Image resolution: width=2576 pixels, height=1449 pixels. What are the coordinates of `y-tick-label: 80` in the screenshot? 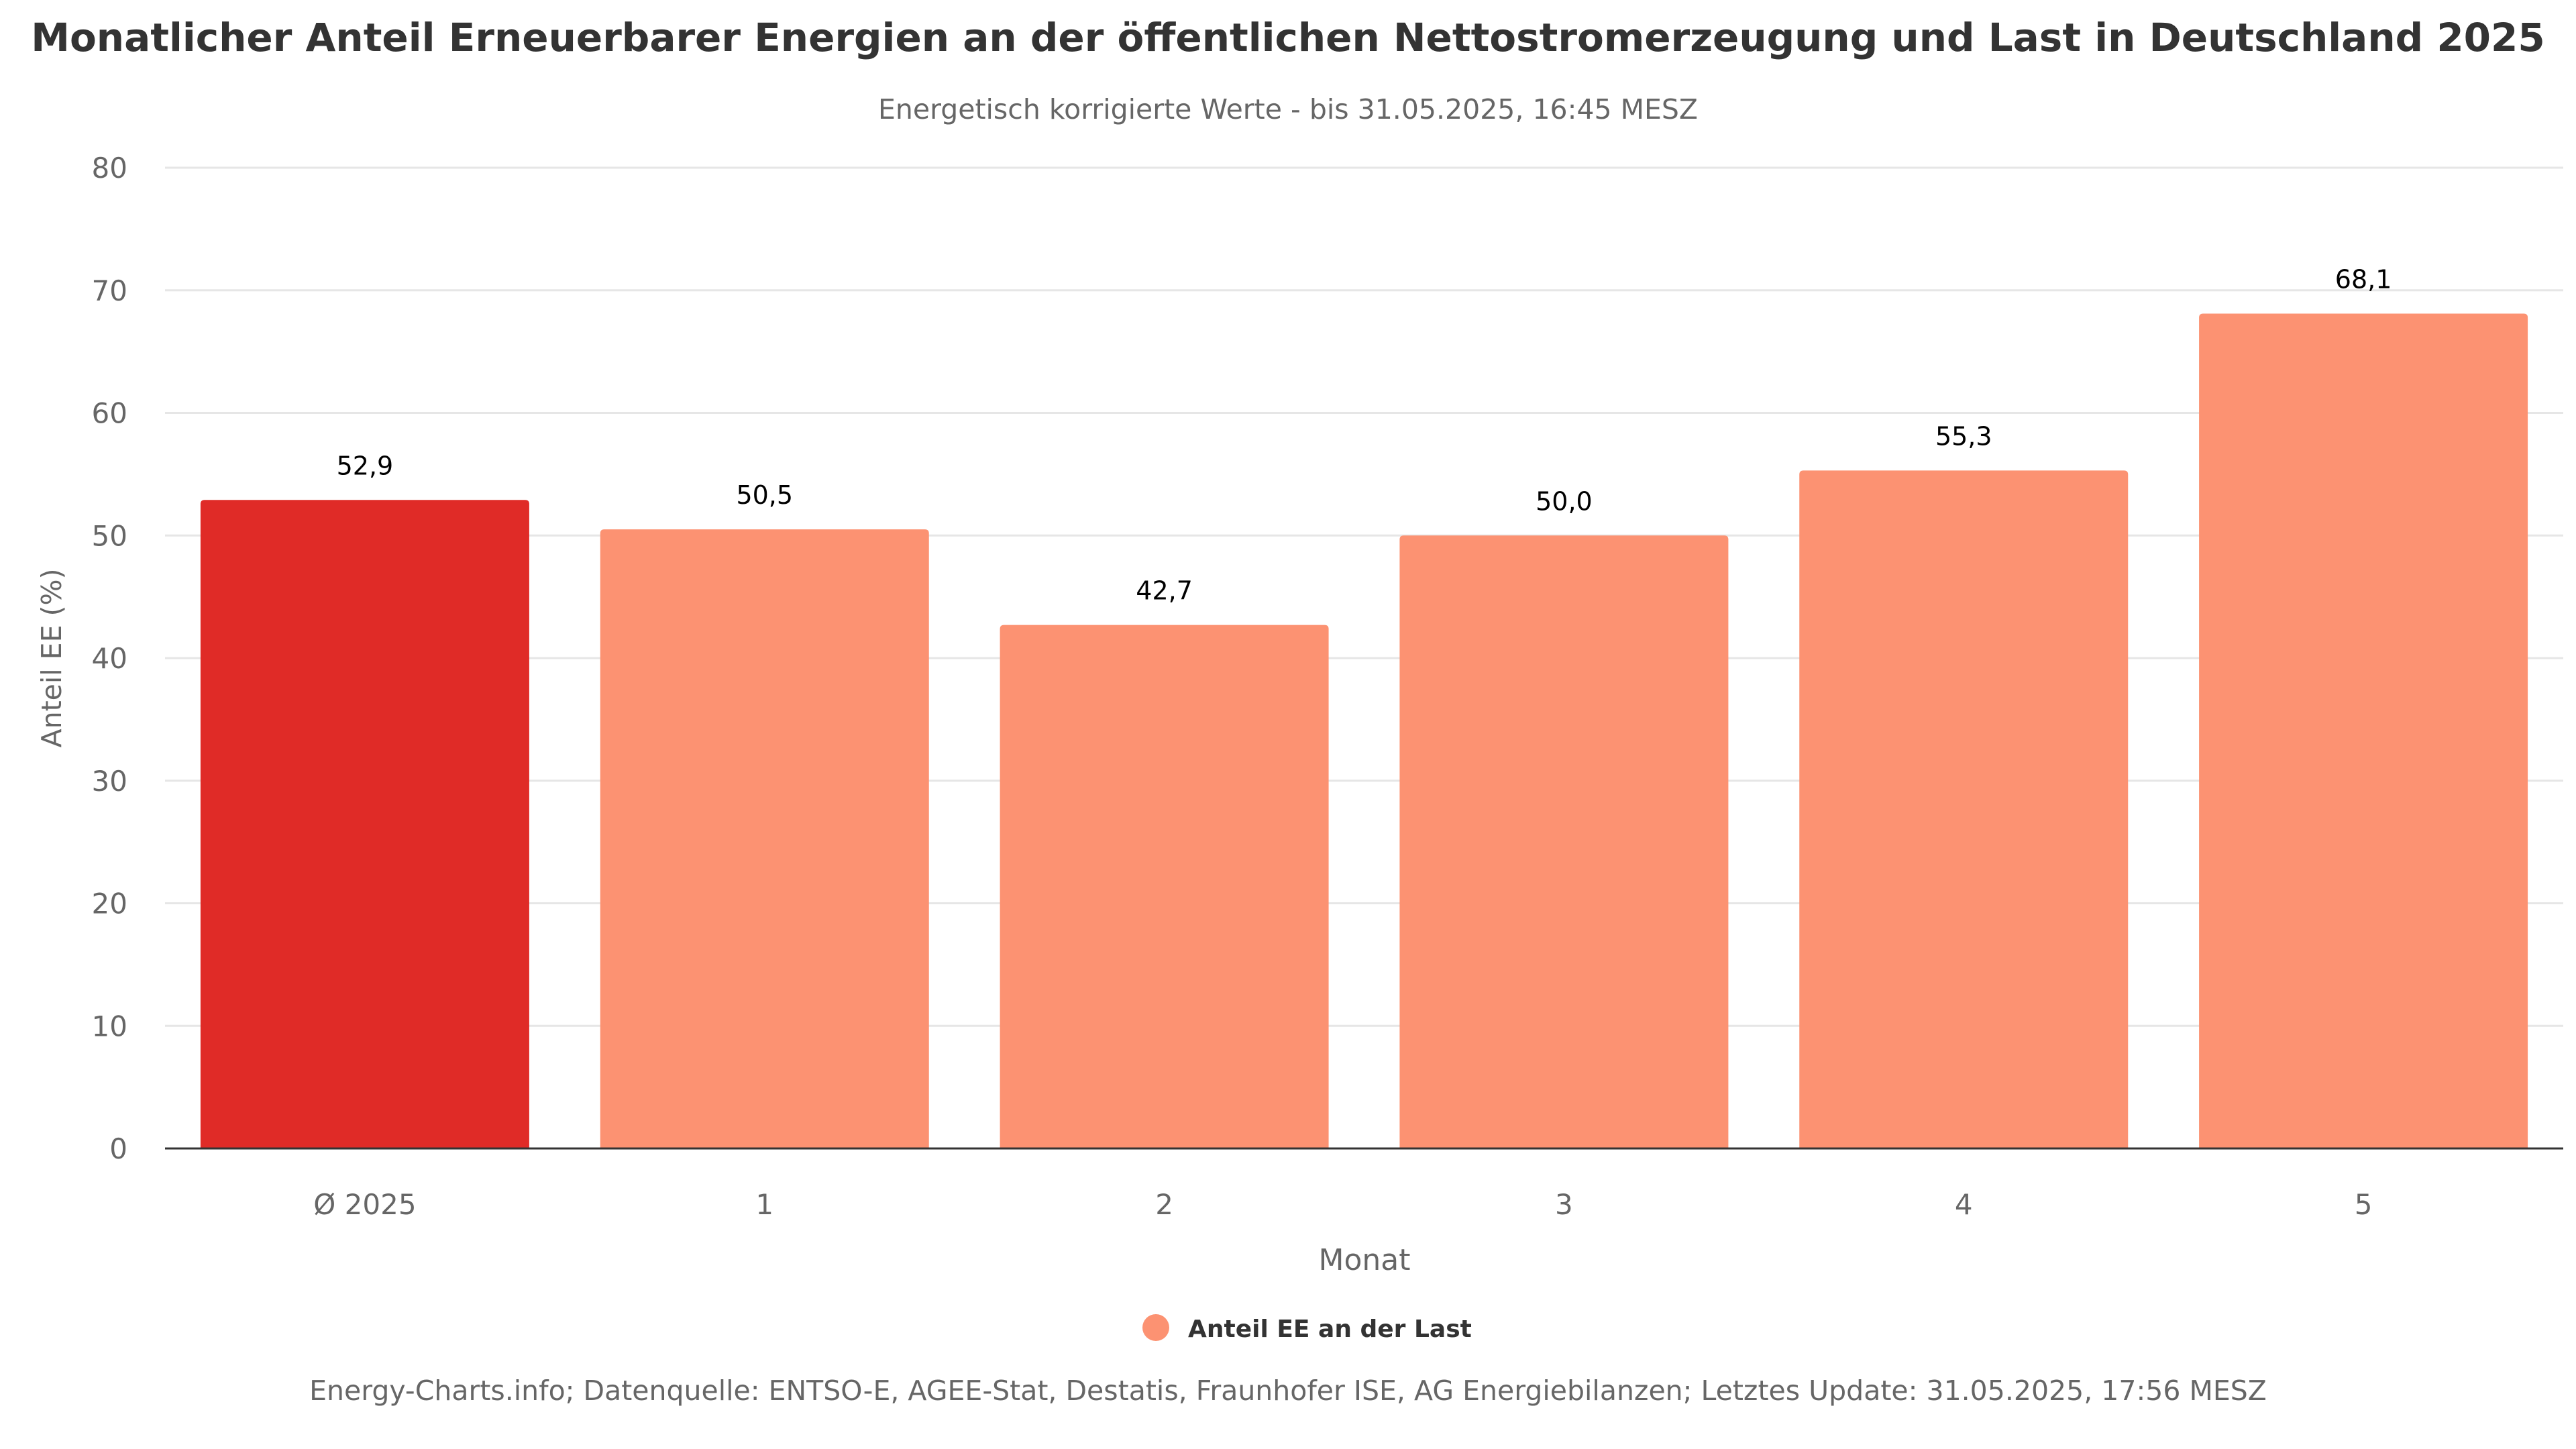 It's located at (109, 168).